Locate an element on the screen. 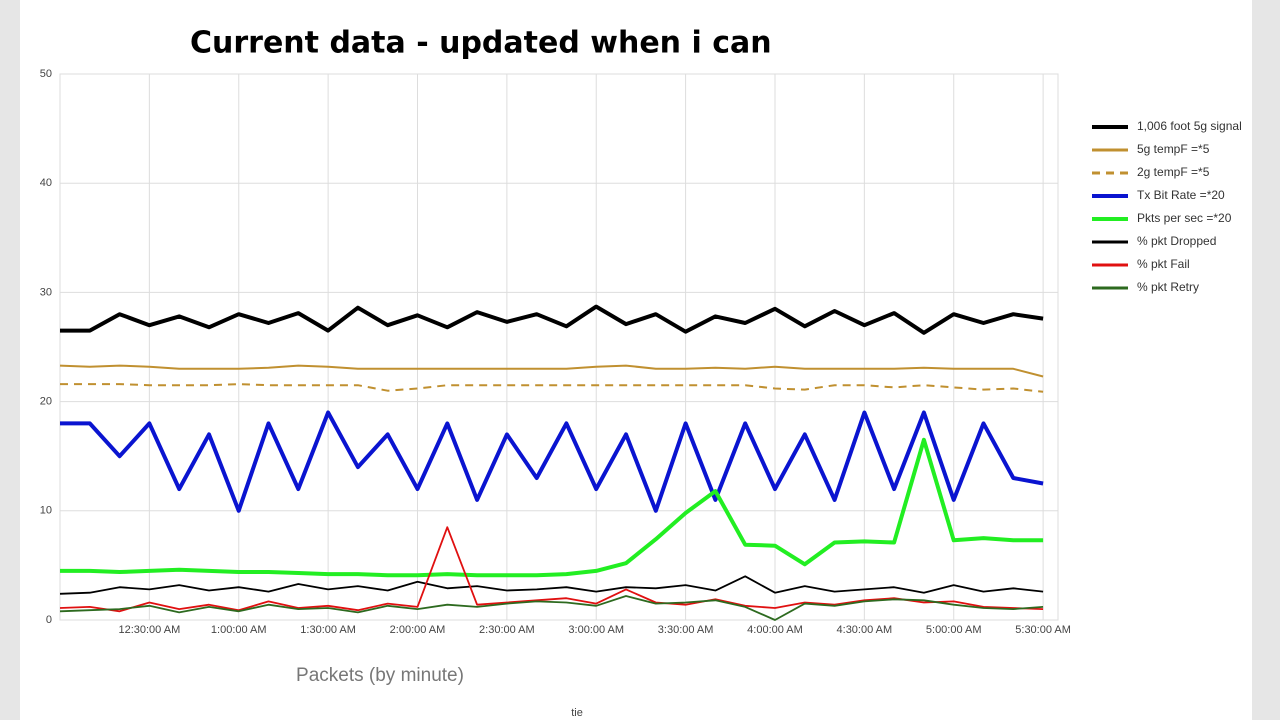  x-tick-label: 4:30:00 AM is located at coordinates (865, 630).